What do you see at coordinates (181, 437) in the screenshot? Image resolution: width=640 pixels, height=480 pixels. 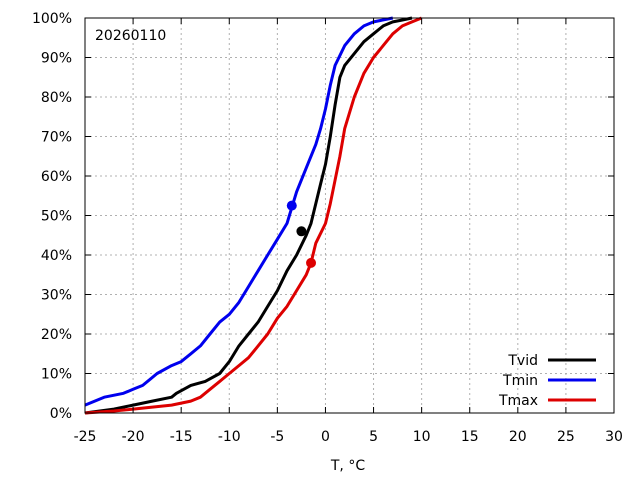 I see `x-tick-label: -15` at bounding box center [181, 437].